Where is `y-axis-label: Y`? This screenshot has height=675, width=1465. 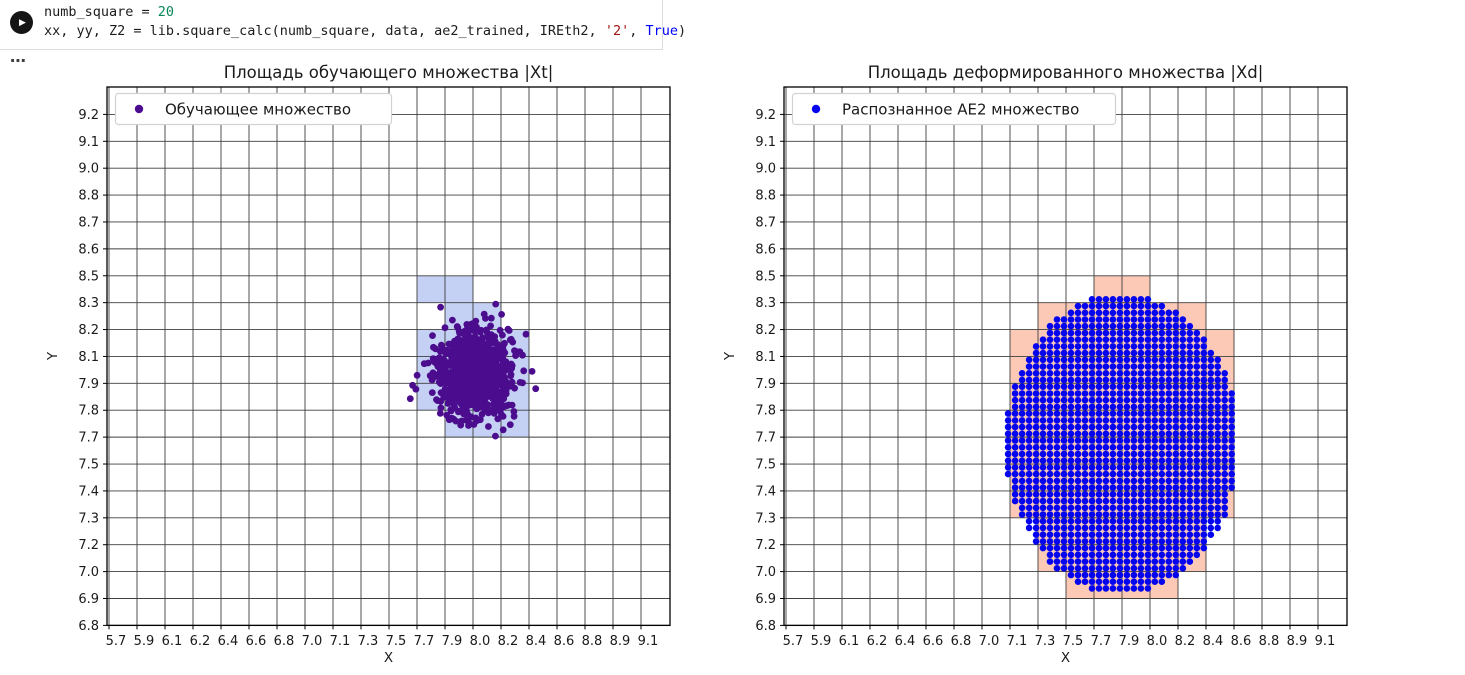
y-axis-label: Y is located at coordinates (730, 356).